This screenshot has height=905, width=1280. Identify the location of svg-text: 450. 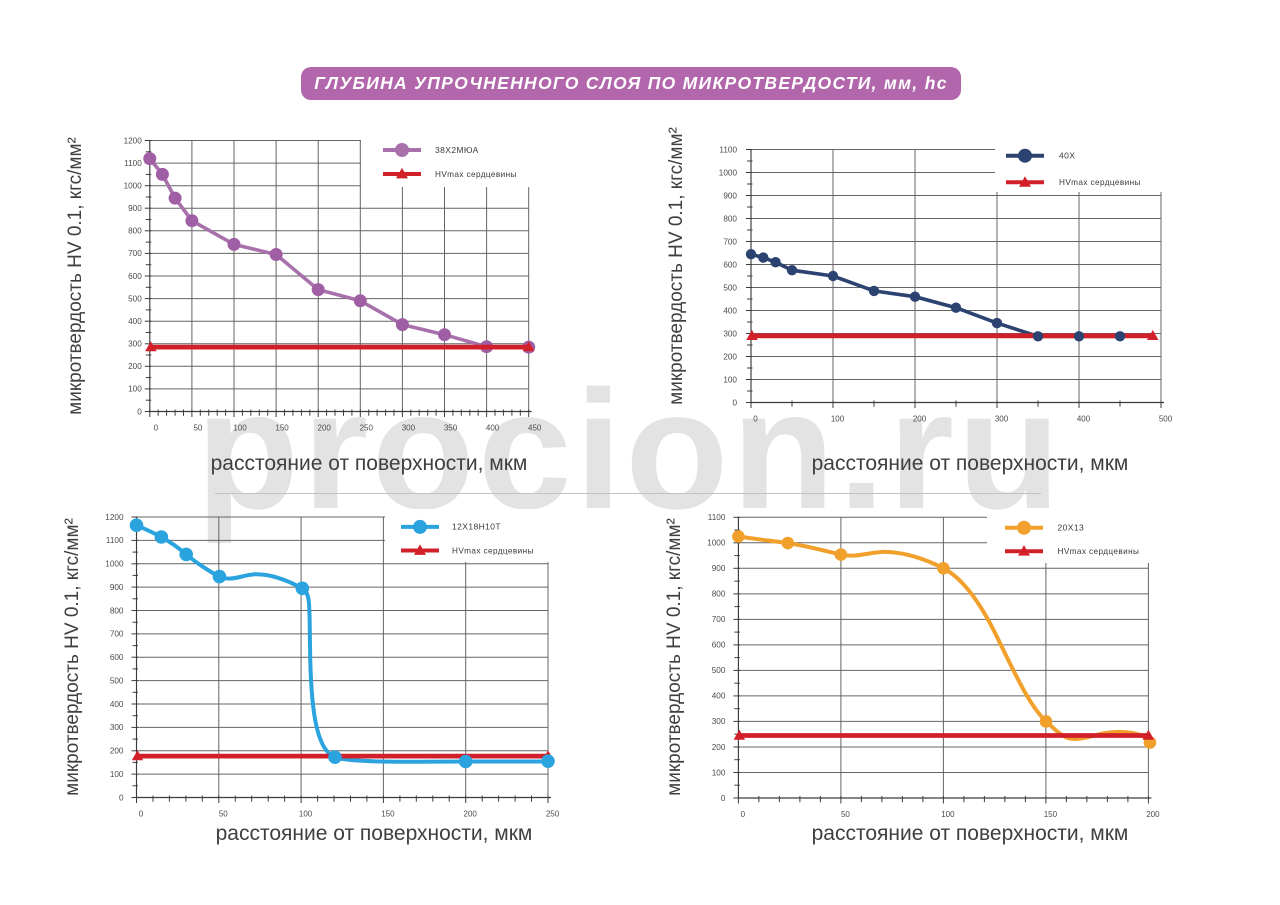
(535, 428).